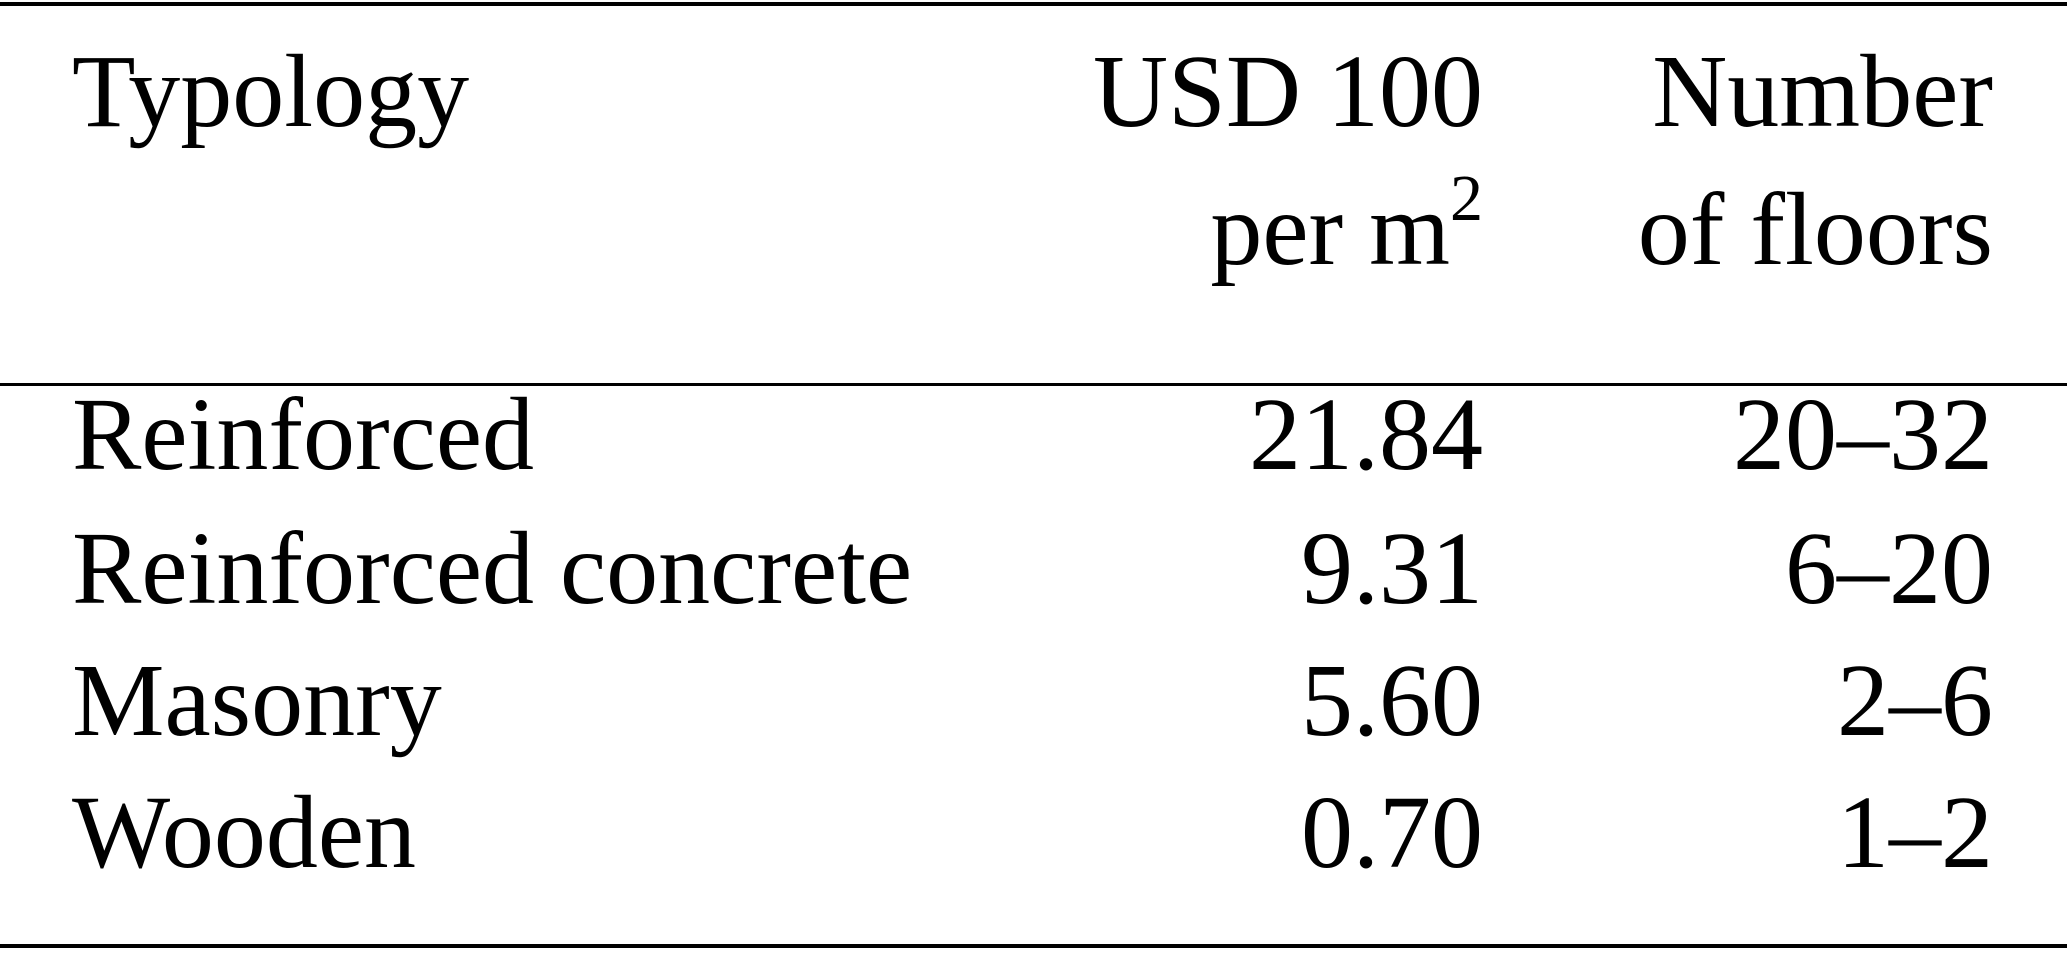  Describe the element at coordinates (1392, 568) in the screenshot. I see `cell-cost: 9.31` at that location.